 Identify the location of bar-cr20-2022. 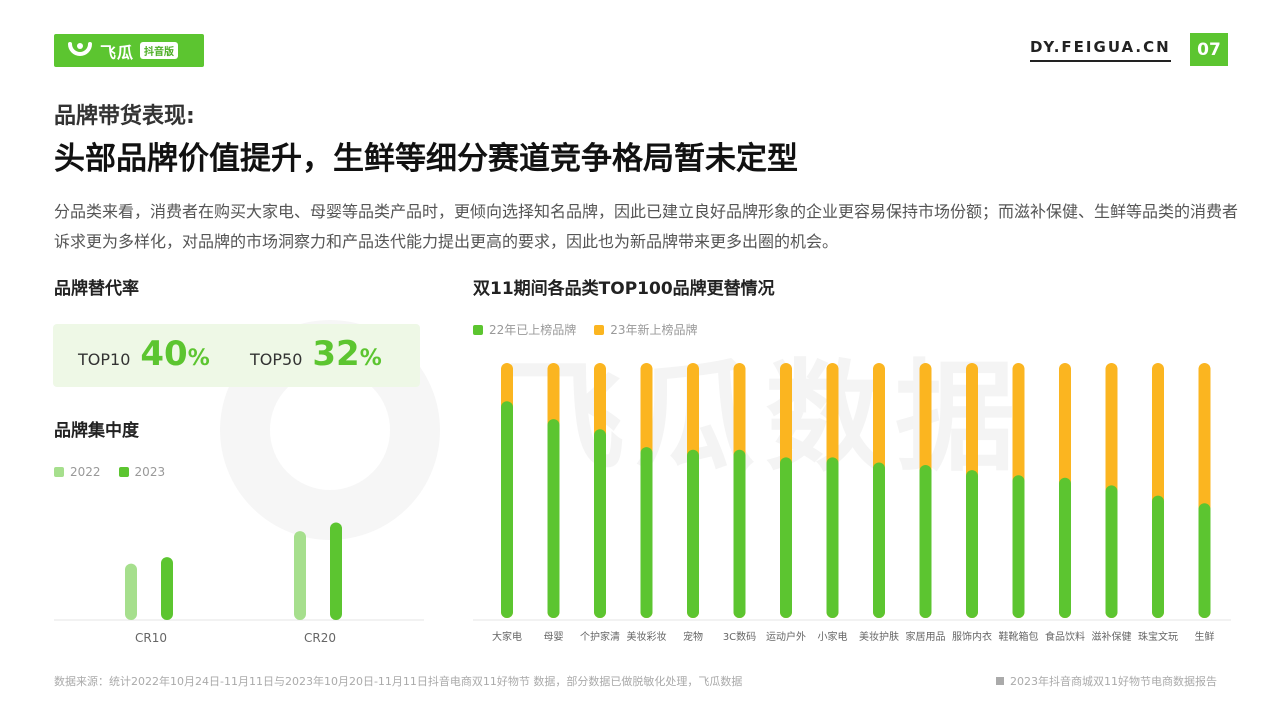
(300, 575).